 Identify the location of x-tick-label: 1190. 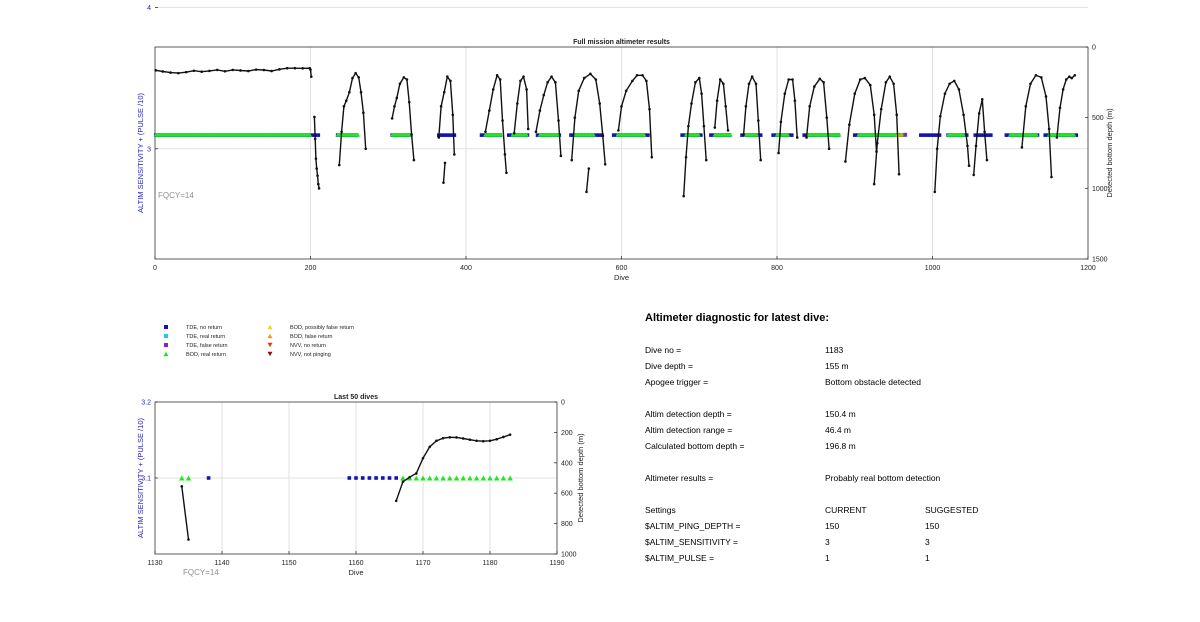
(556, 563).